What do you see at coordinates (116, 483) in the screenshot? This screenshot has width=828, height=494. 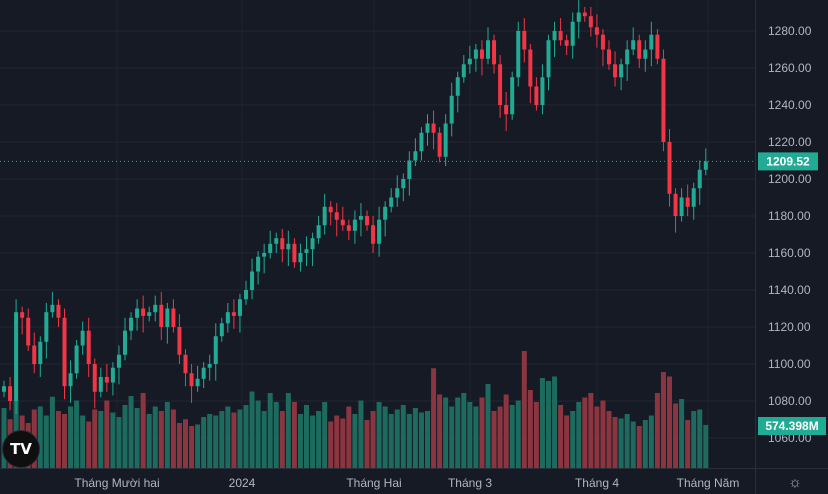 I see `time-tick-label: Tháng Mười hai` at bounding box center [116, 483].